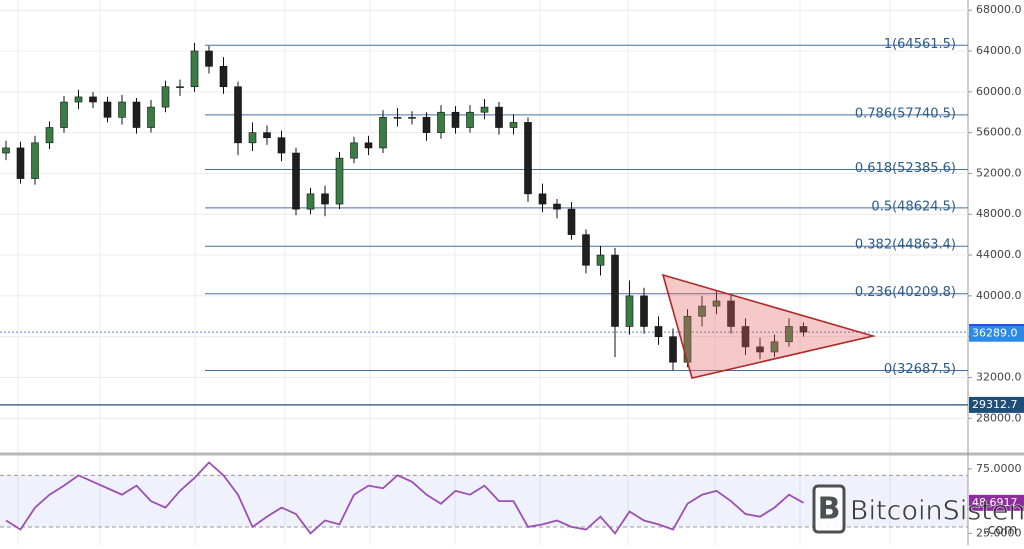 This screenshot has height=549, width=1024. What do you see at coordinates (913, 206) in the screenshot?
I see `fib-label: 0.5(48624.5)` at bounding box center [913, 206].